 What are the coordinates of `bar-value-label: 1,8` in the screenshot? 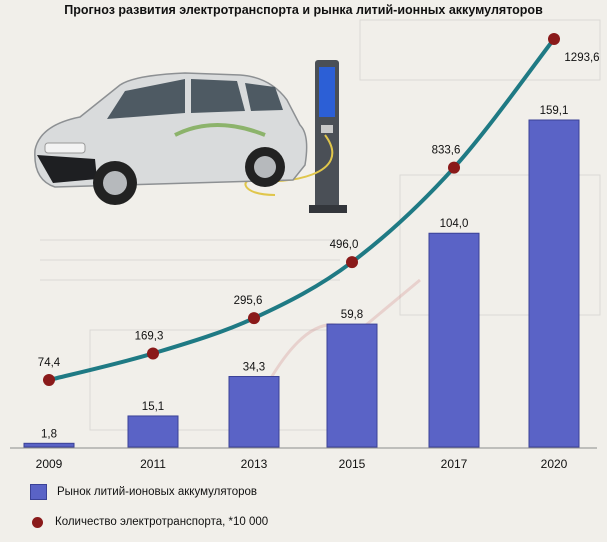 It's located at (49, 434).